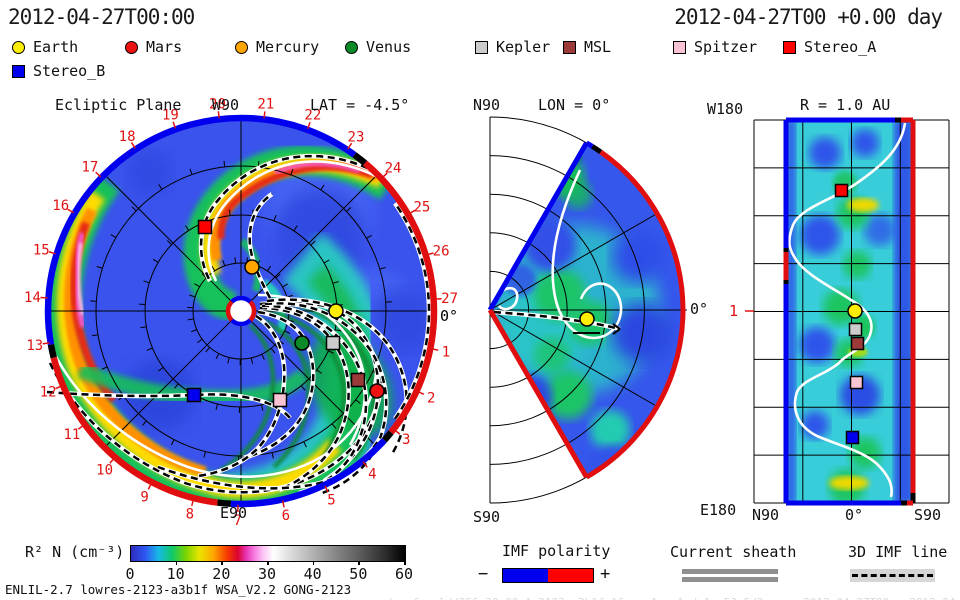  I want to click on legend-label: Stereo_B, so click(69, 71).